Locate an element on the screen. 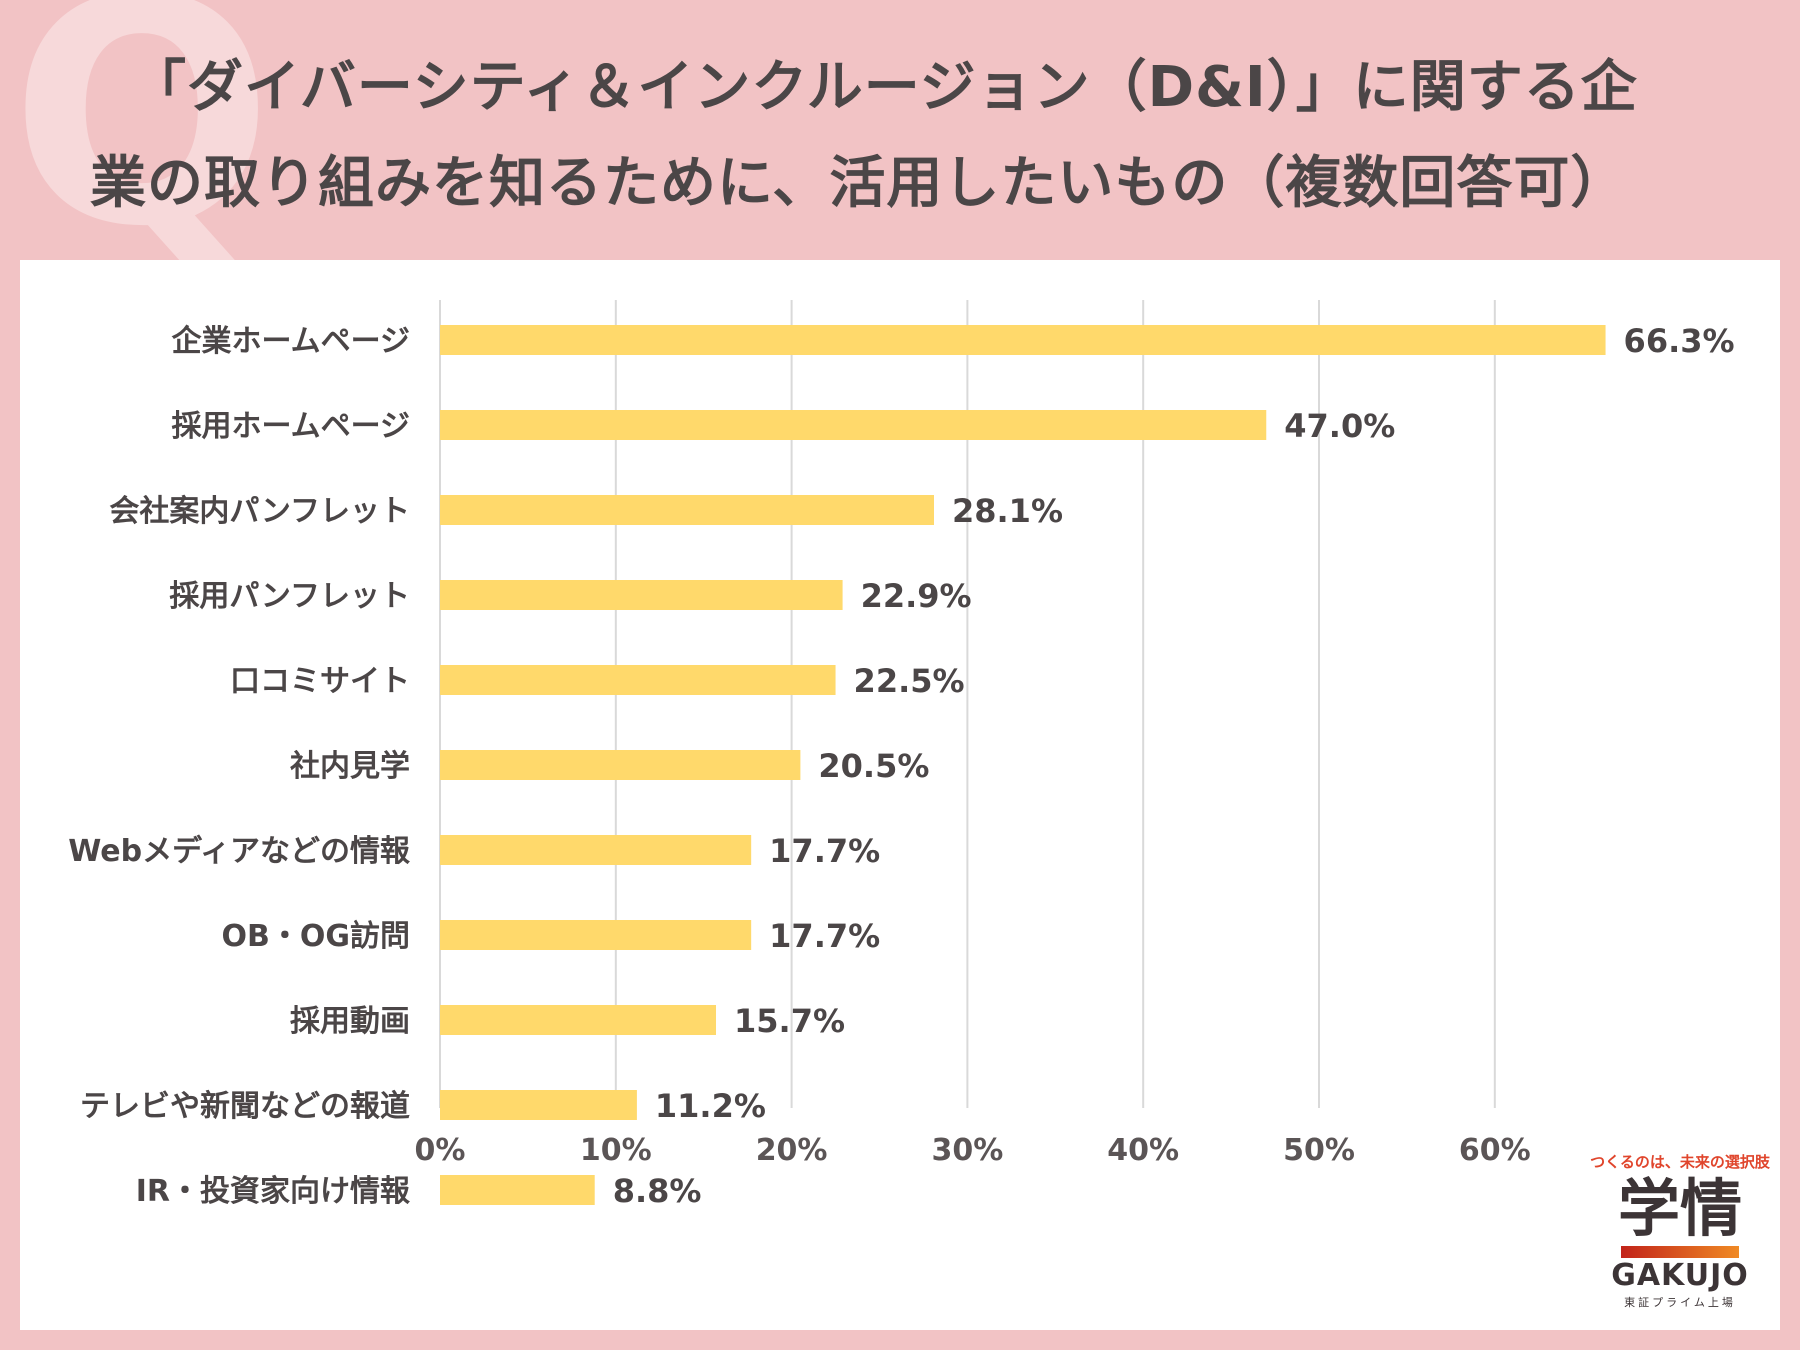 The image size is (1800, 1350). x-tick-label: 60% is located at coordinates (1495, 1150).